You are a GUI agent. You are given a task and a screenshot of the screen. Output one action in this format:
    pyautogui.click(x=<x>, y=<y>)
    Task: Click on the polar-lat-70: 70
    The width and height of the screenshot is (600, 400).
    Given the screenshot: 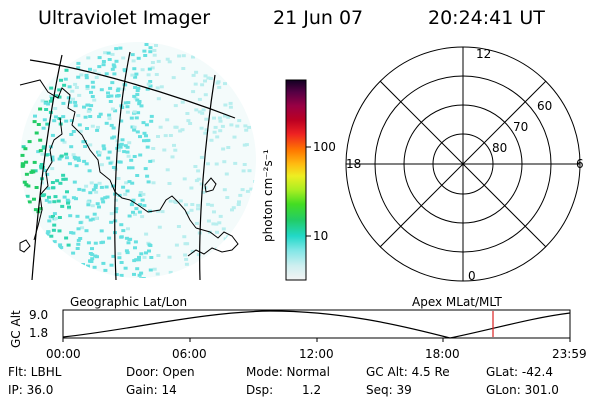 What is the action you would take?
    pyautogui.click(x=521, y=127)
    